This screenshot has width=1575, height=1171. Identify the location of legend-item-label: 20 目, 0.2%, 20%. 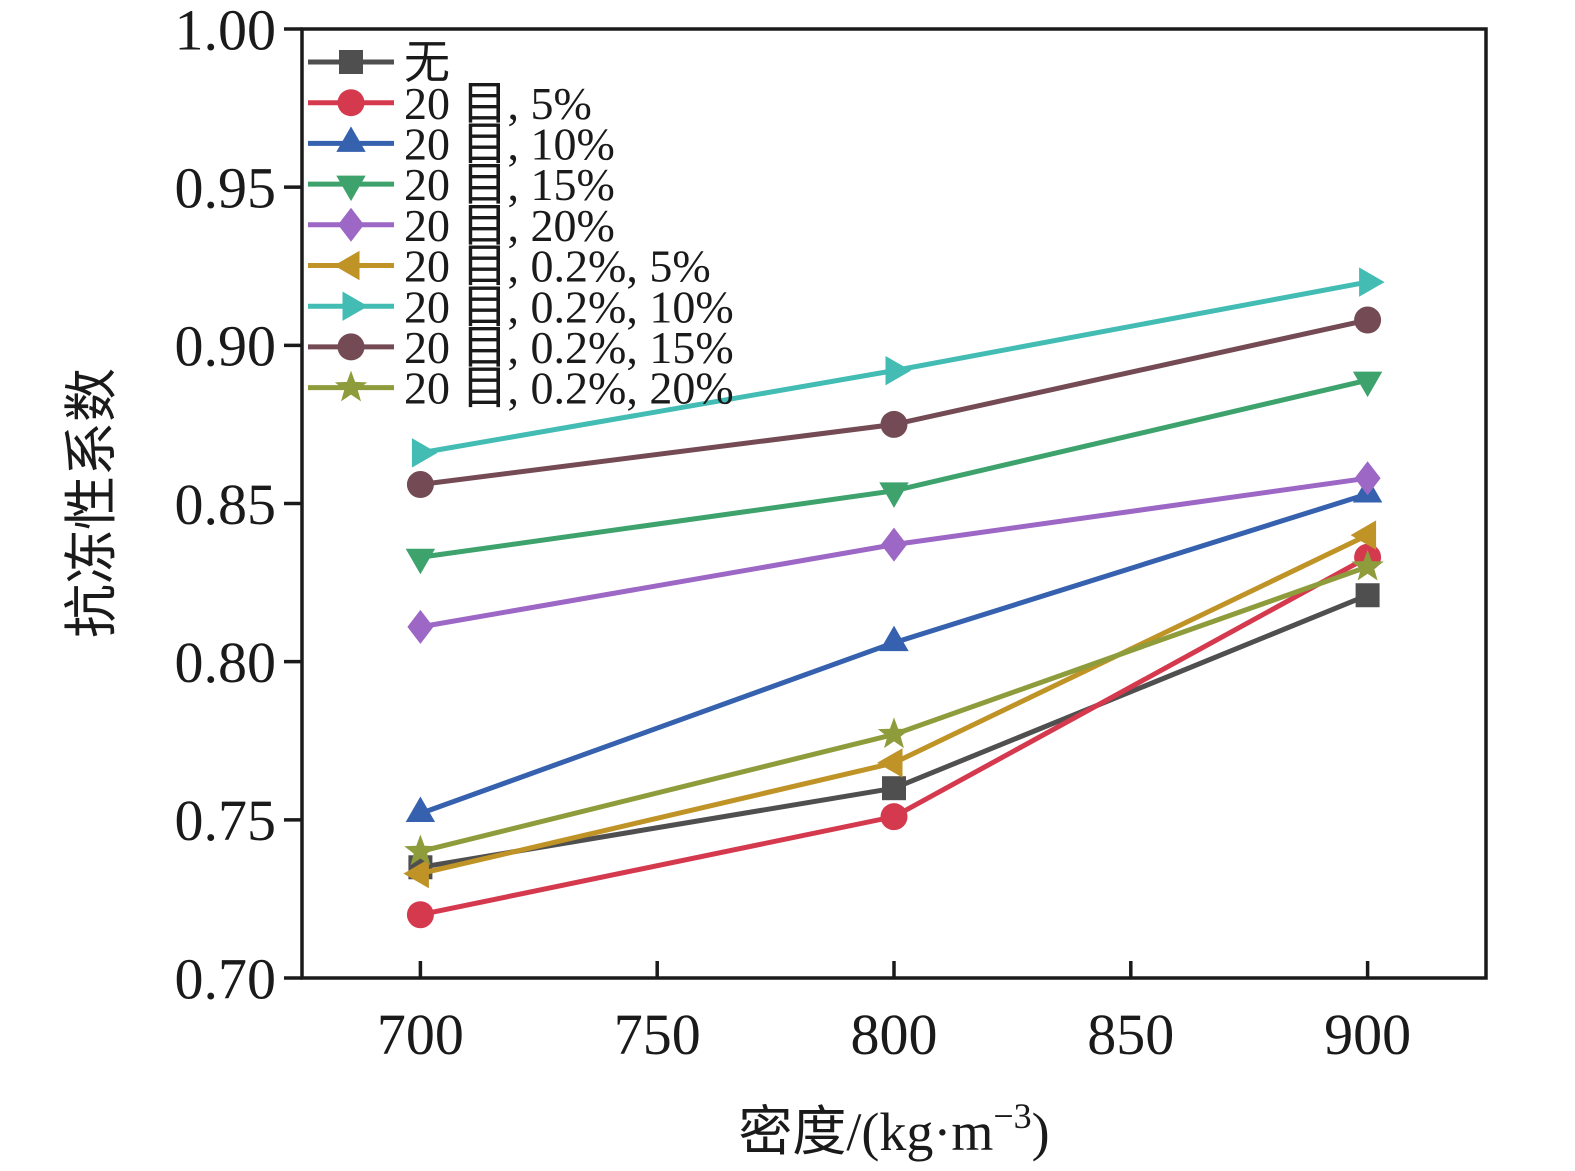
(569, 388).